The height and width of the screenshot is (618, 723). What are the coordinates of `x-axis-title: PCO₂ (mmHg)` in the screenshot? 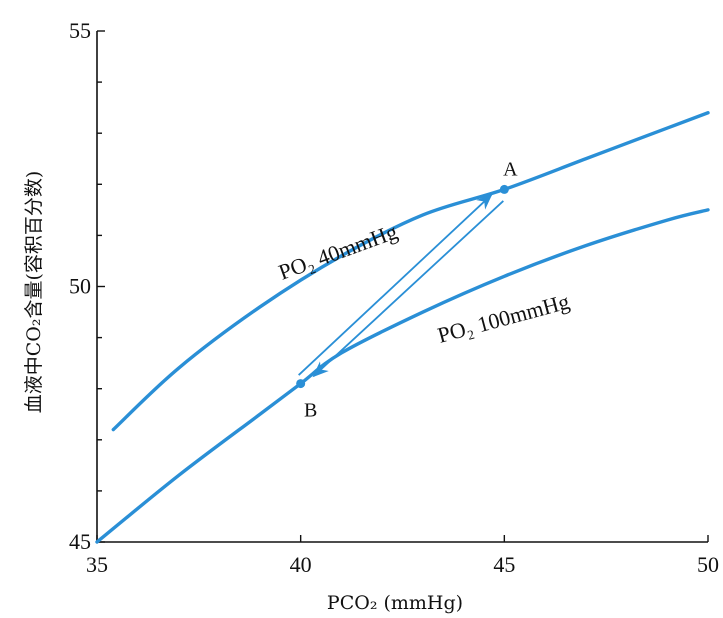 It's located at (395, 603).